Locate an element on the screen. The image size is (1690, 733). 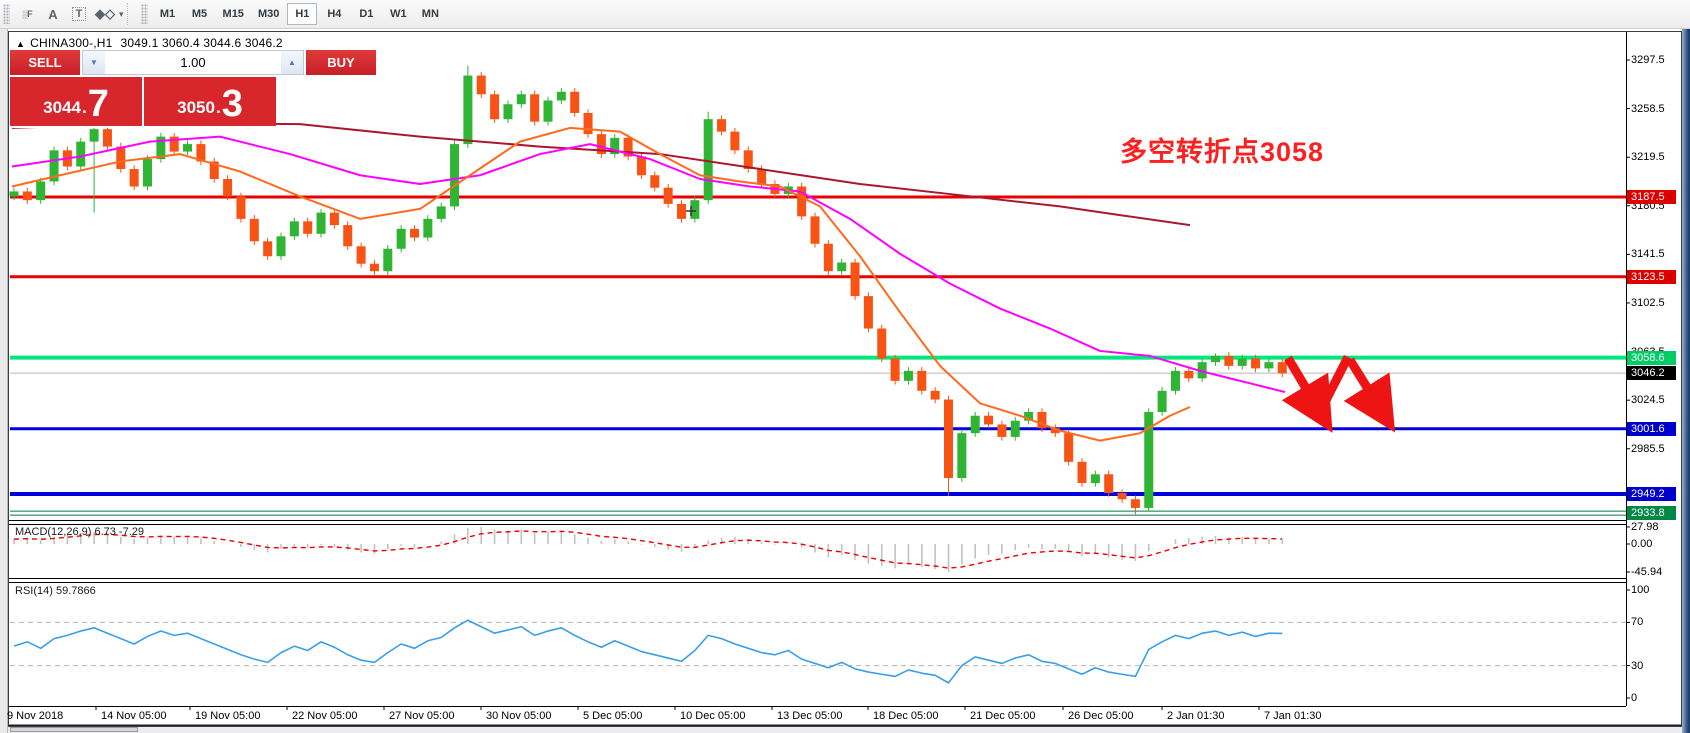
time-axis-label: 2 Jan 01:30 is located at coordinates (1196, 716).